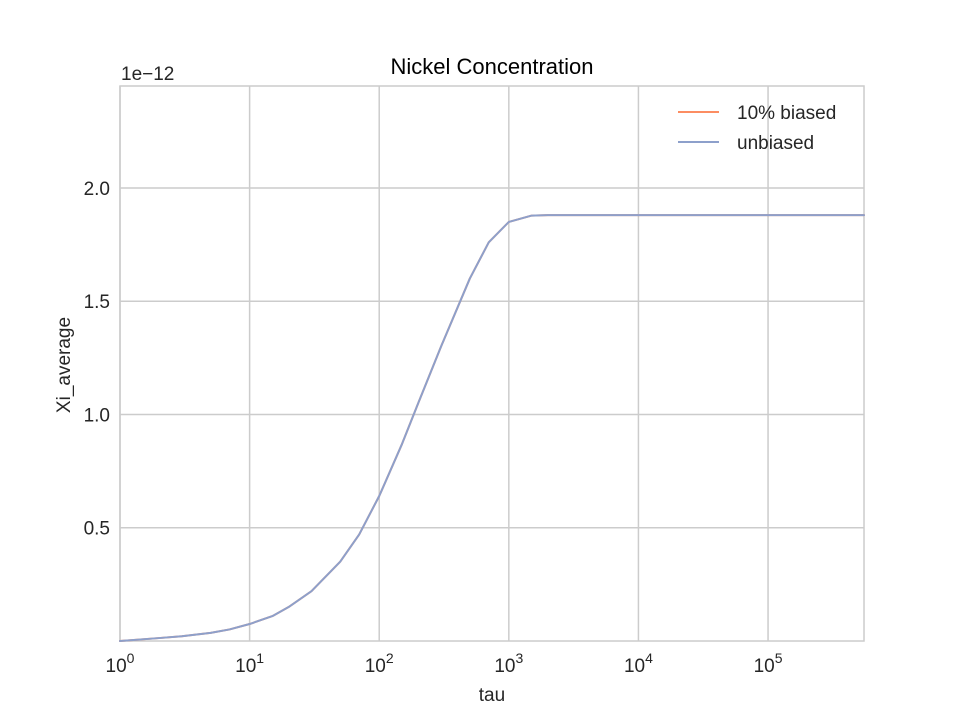 This screenshot has height=720, width=960. Describe the element at coordinates (786, 113) in the screenshot. I see `legend-label-10-percent-biased: 10% biased` at that location.